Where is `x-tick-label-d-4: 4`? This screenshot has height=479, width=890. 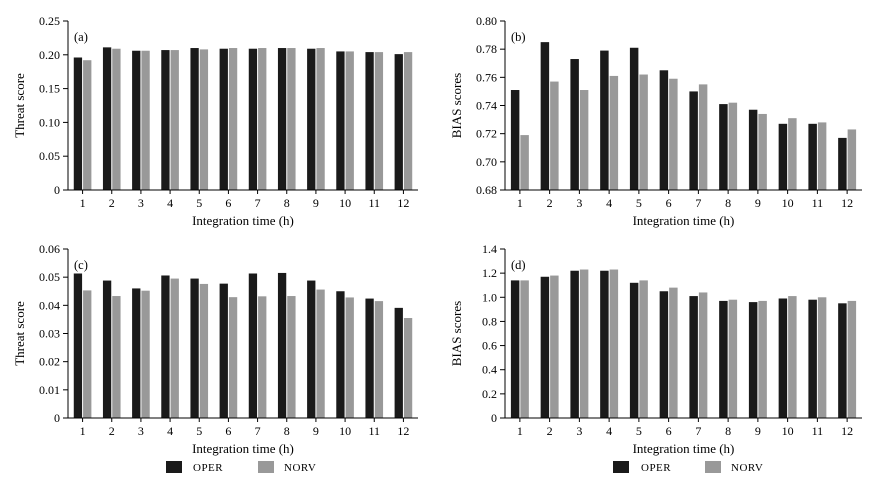 x-tick-label-d-4: 4 is located at coordinates (609, 431).